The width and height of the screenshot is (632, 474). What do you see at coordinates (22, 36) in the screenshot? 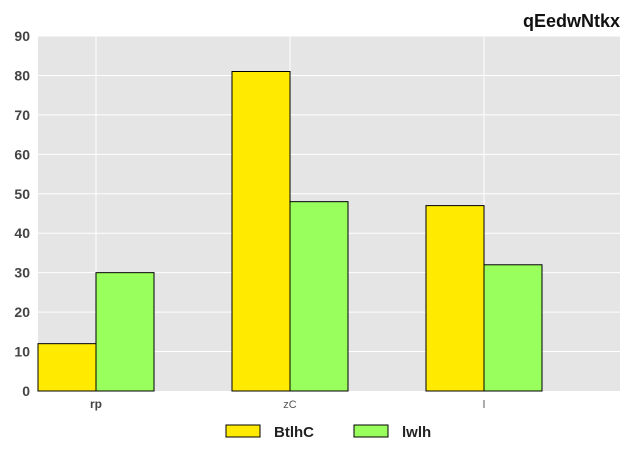
I see `y-tick-label: 90` at bounding box center [22, 36].